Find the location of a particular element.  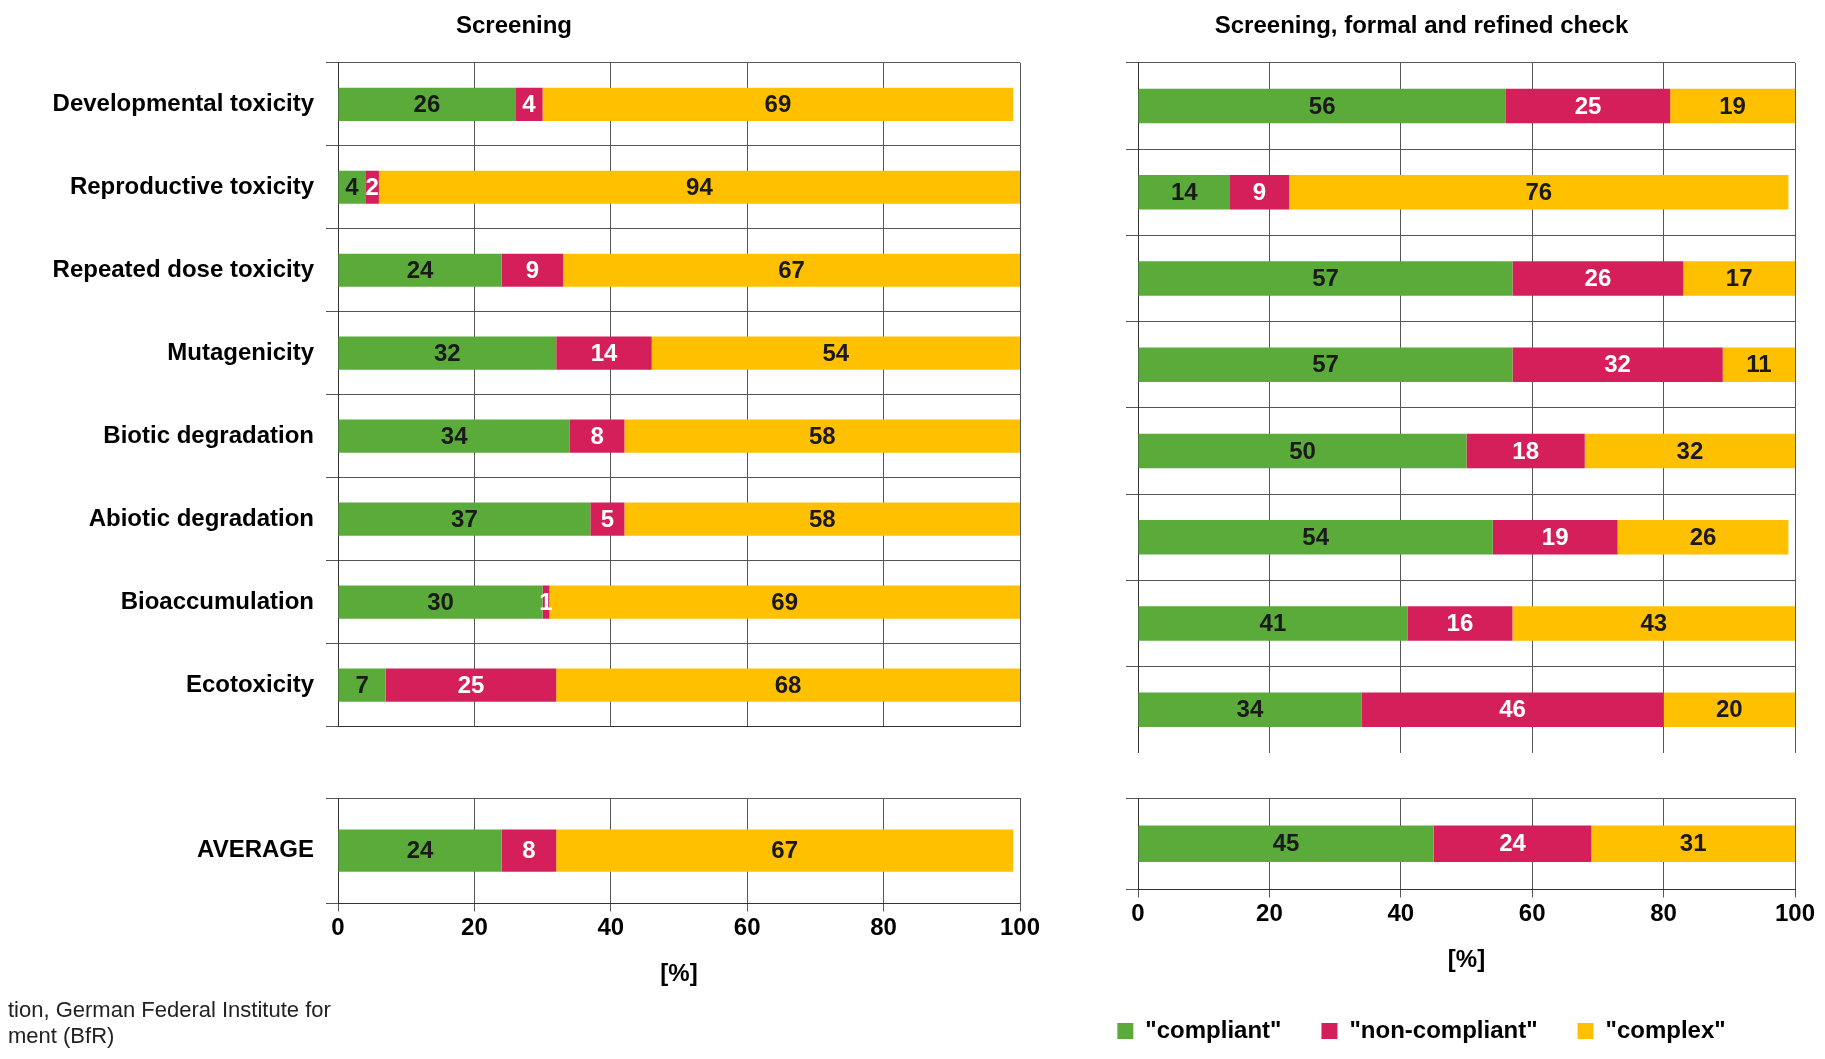

legend-label: "compliant" is located at coordinates (1213, 1029).